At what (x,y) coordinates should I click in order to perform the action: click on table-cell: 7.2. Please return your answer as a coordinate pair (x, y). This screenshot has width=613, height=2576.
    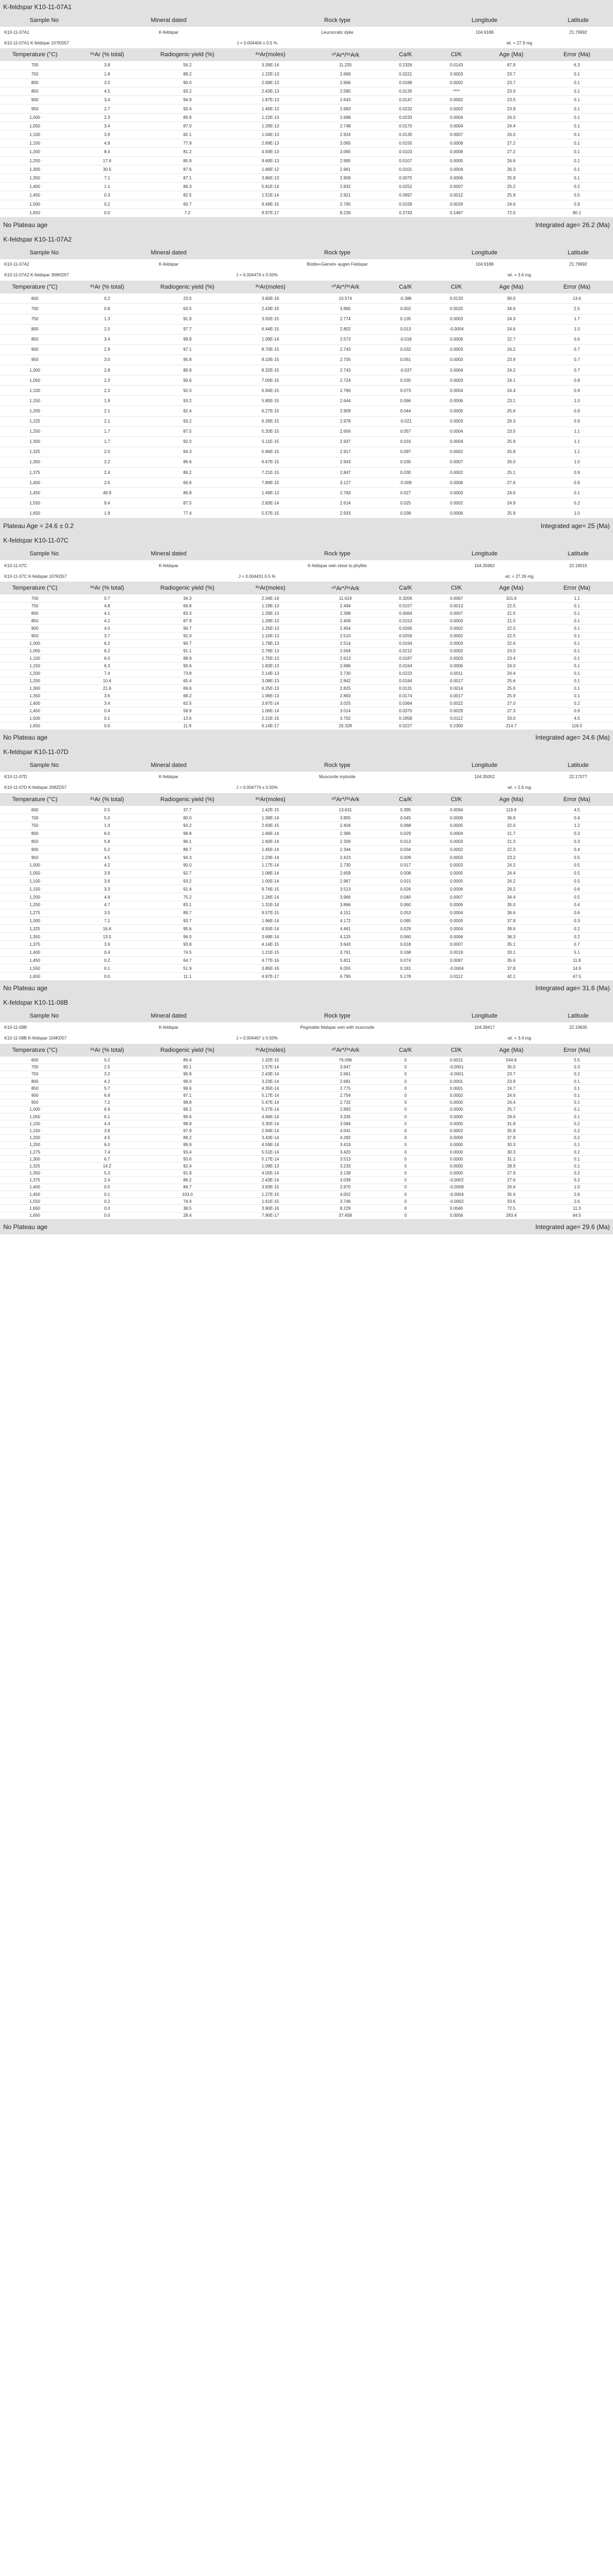
    Looking at the image, I should click on (107, 1102).